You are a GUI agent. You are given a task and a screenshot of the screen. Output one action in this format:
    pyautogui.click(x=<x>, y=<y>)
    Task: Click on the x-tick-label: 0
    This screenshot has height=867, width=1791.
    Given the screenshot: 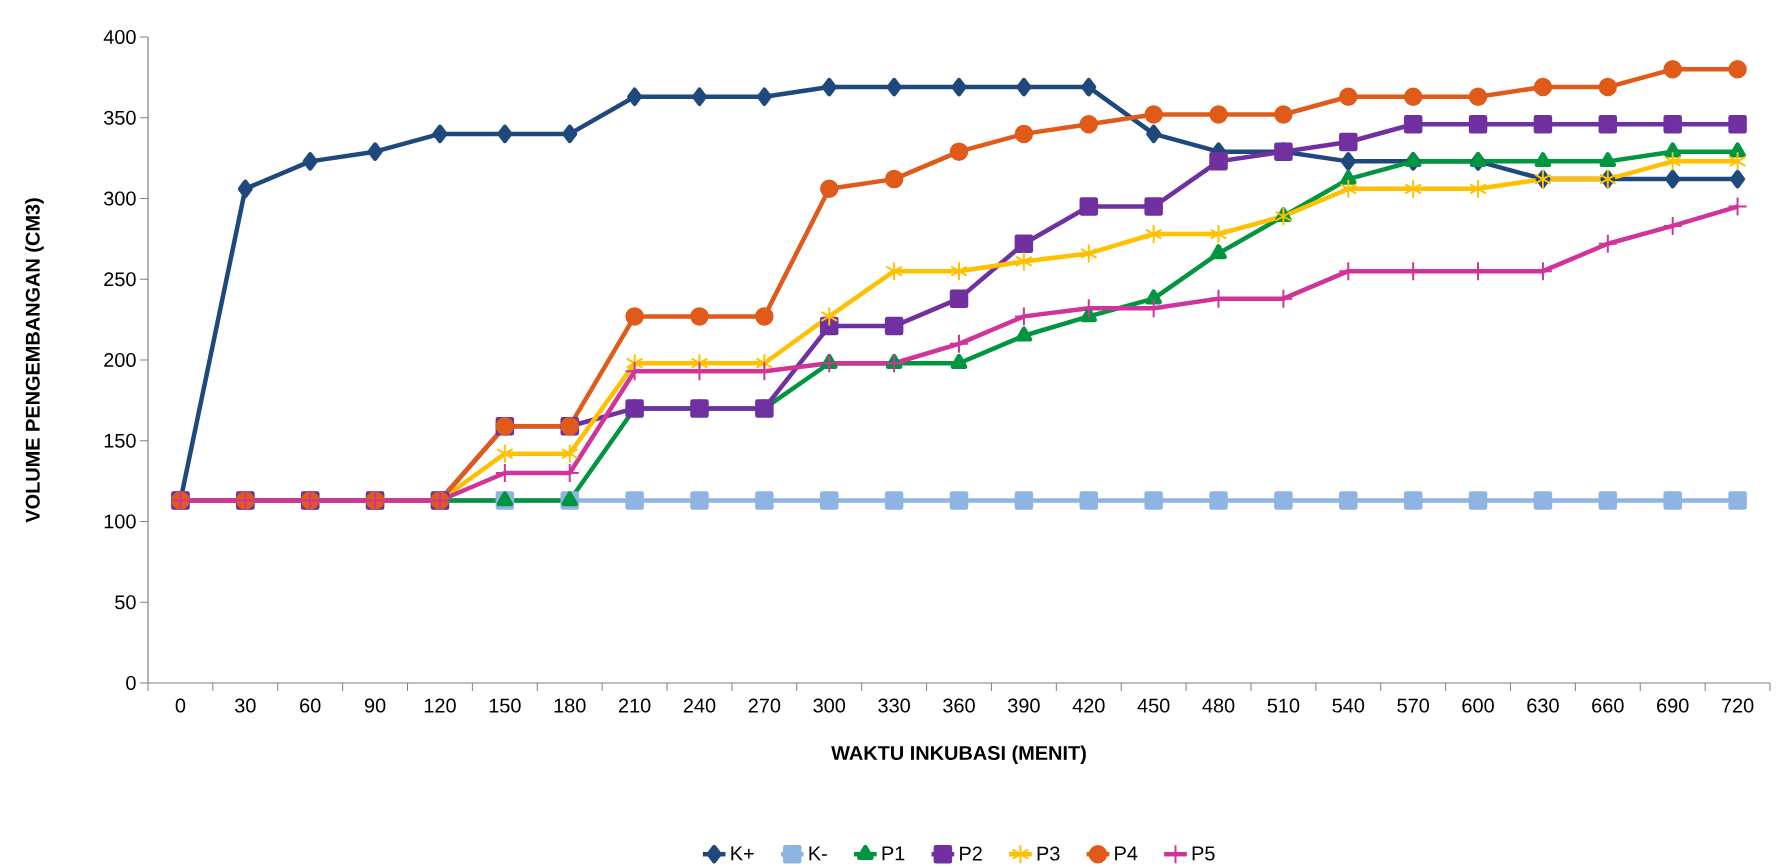 What is the action you would take?
    pyautogui.click(x=180, y=705)
    